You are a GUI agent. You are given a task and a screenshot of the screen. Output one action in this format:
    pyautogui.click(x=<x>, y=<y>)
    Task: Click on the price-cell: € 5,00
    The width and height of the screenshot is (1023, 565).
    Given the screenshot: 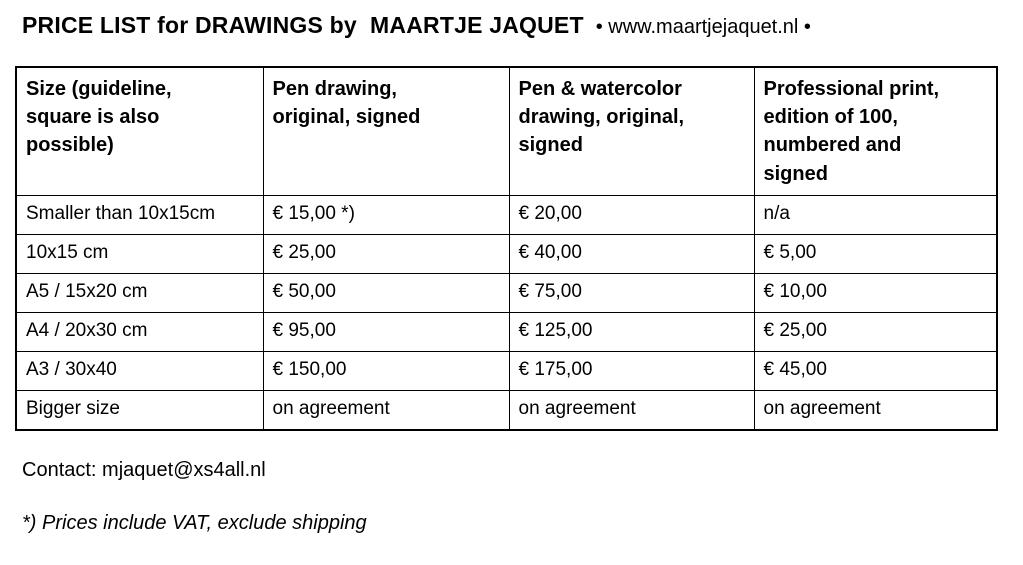 What is the action you would take?
    pyautogui.click(x=875, y=254)
    